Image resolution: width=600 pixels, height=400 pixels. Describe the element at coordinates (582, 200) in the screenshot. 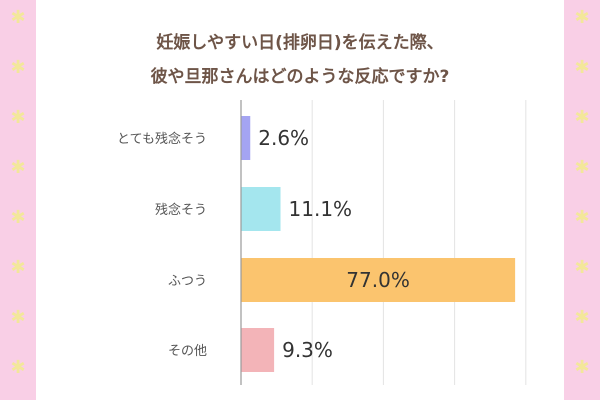

I see `right-decorative-band` at that location.